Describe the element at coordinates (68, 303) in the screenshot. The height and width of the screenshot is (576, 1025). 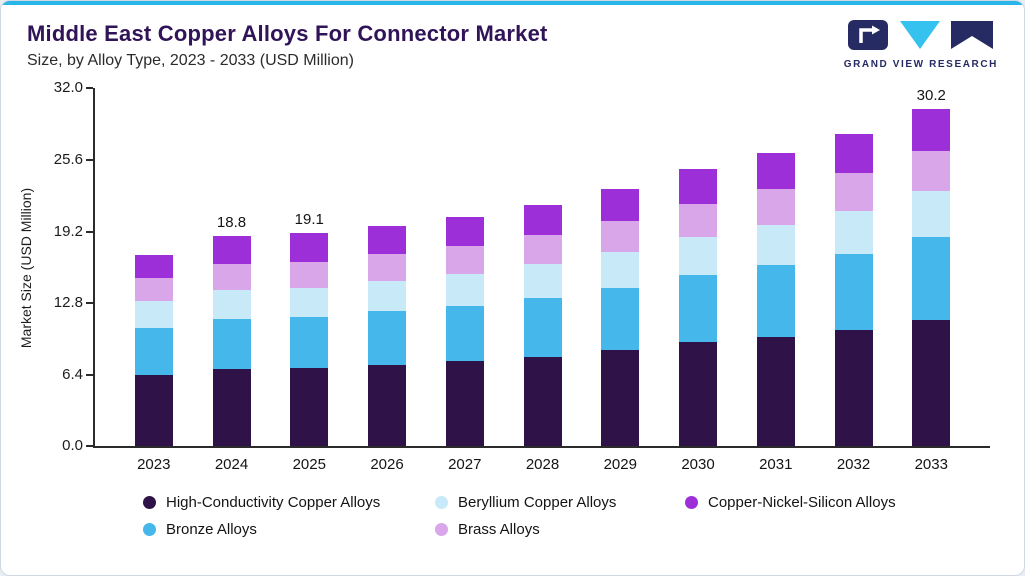
I see `y-tick-label: 12.8` at that location.